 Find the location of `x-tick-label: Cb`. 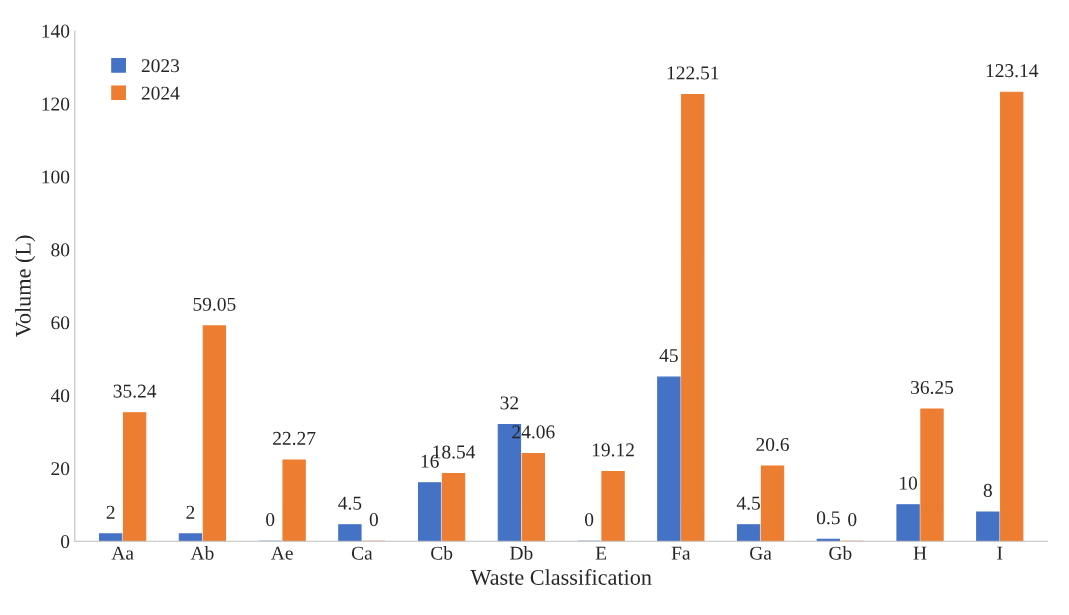

x-tick-label: Cb is located at coordinates (442, 553).